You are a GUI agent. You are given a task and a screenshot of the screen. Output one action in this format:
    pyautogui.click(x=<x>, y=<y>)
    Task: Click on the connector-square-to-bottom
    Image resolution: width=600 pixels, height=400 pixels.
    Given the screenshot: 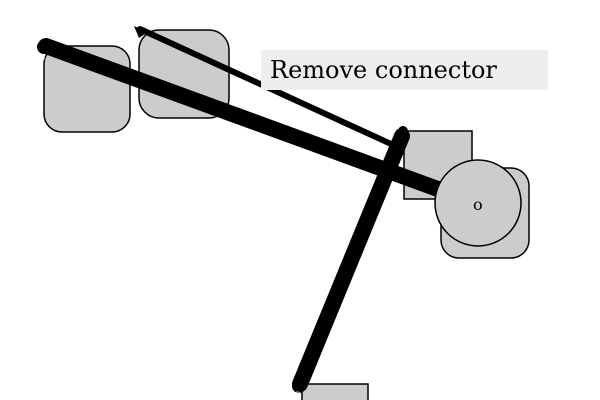 What is the action you would take?
    pyautogui.click(x=351, y=260)
    